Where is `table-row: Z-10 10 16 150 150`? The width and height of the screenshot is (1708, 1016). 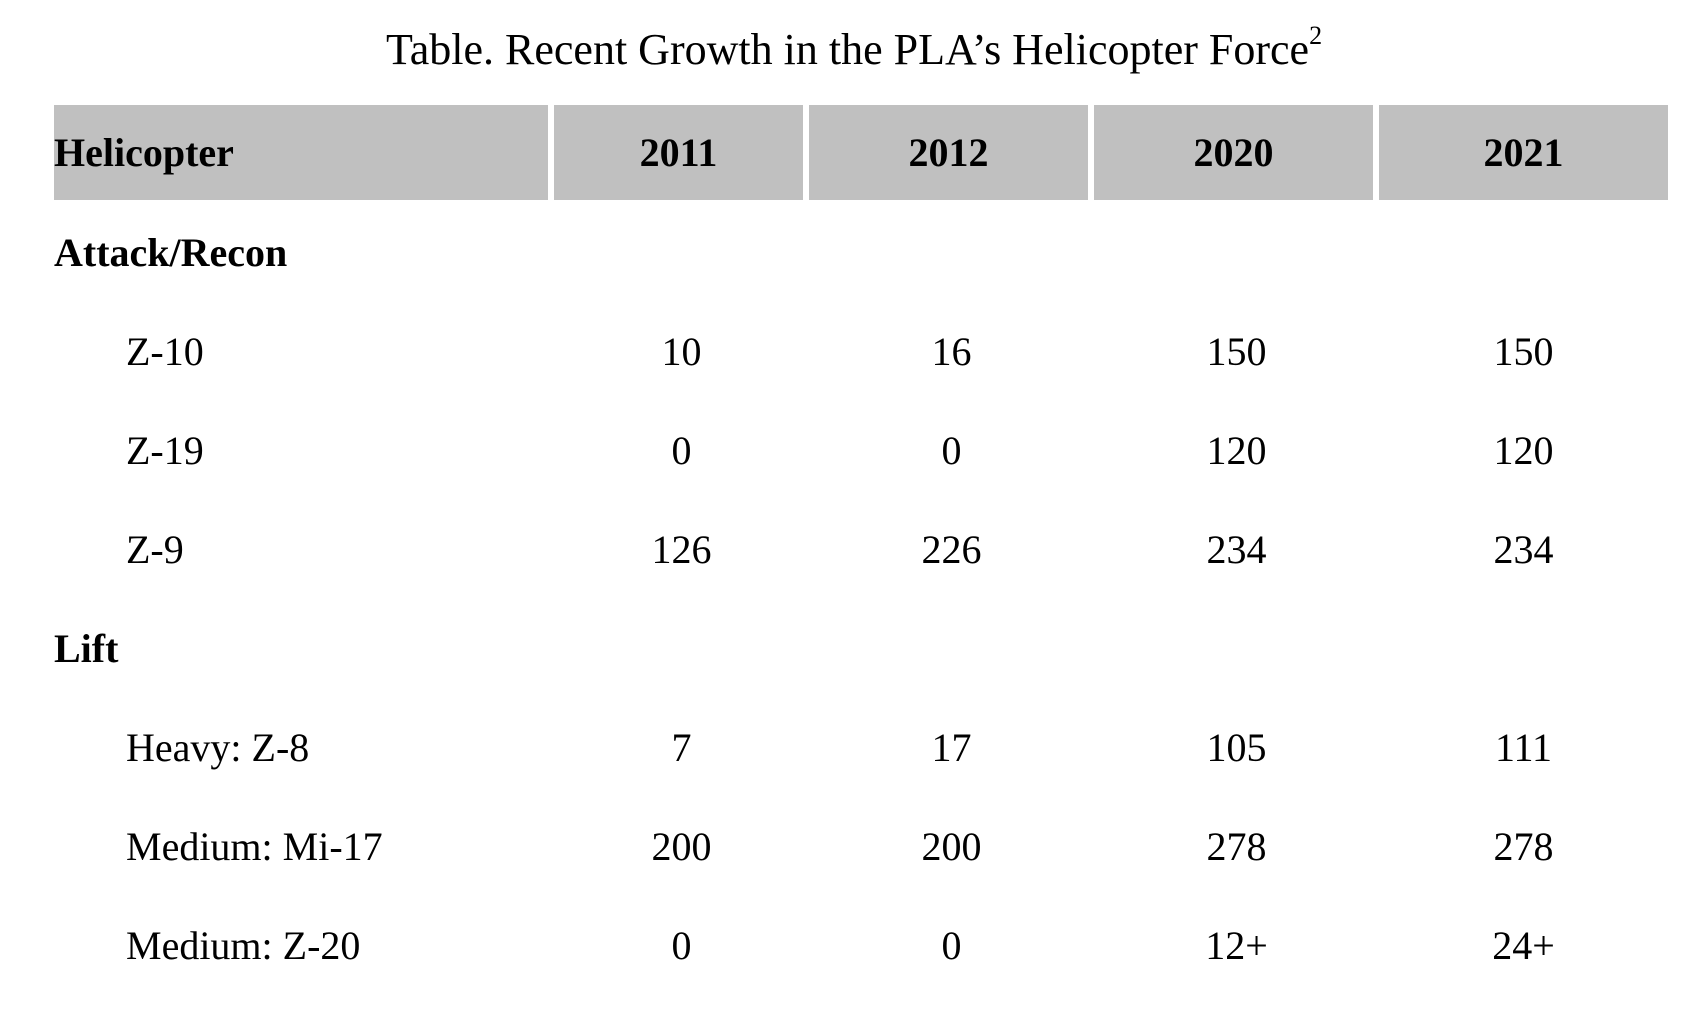 table-row: Z-10 10 16 150 150 is located at coordinates (861, 351).